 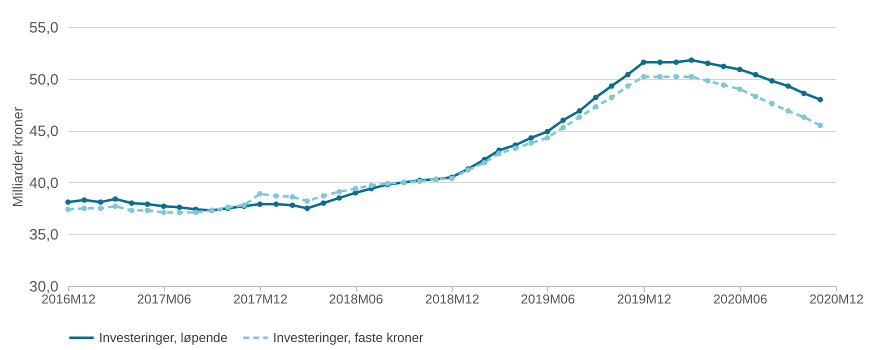 I want to click on y-tick-label: 45,0, so click(x=43, y=131).